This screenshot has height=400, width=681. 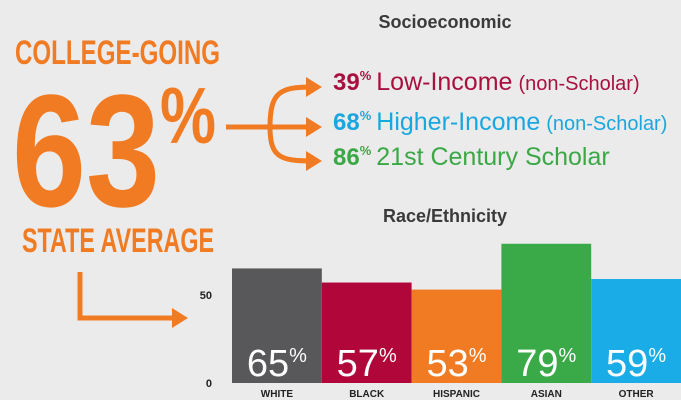 I want to click on section-title: Socioeconomic, so click(x=444, y=22).